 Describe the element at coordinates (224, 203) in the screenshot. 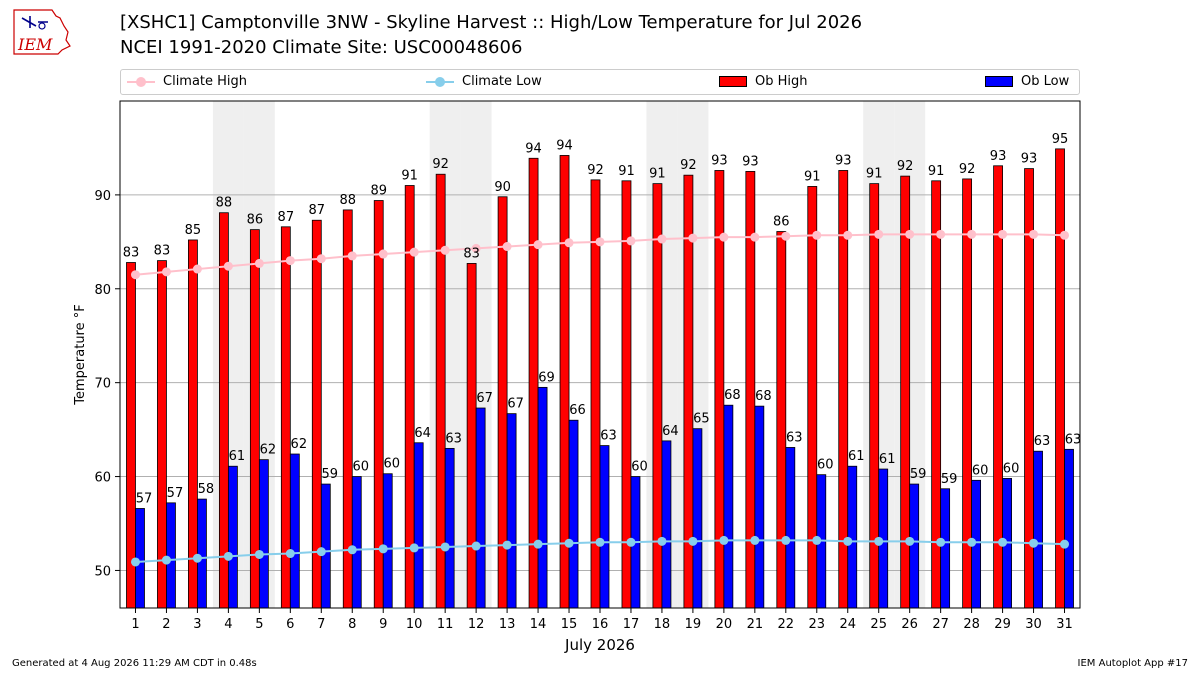

I see `ob-high-label-4: 88` at that location.